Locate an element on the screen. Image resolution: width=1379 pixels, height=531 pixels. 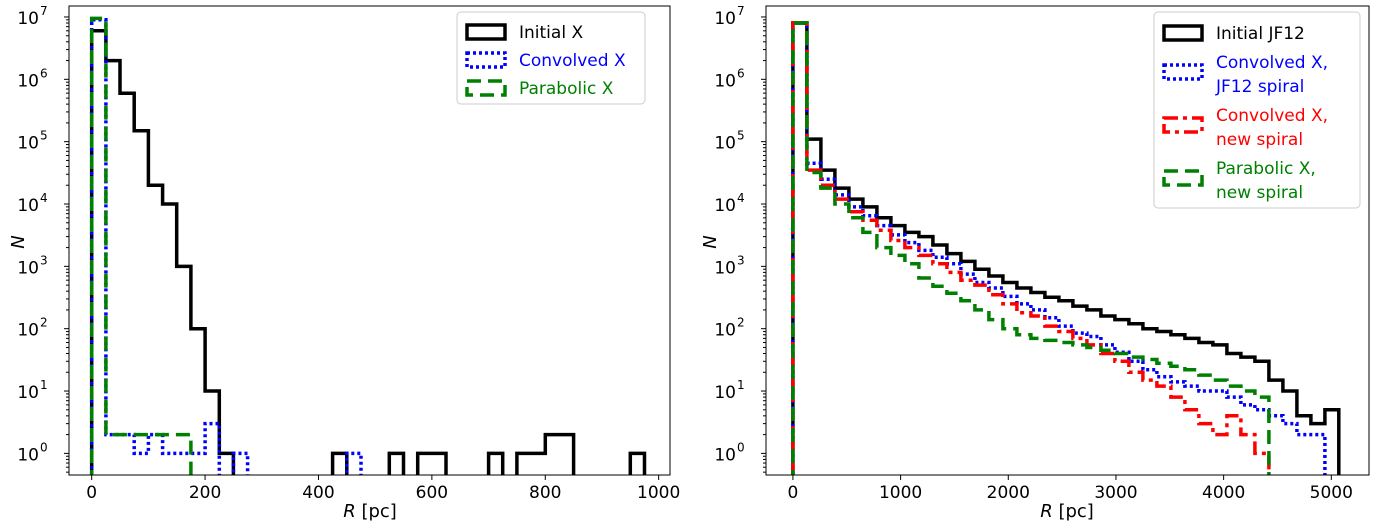
x-tick-label: 600 is located at coordinates (432, 493).